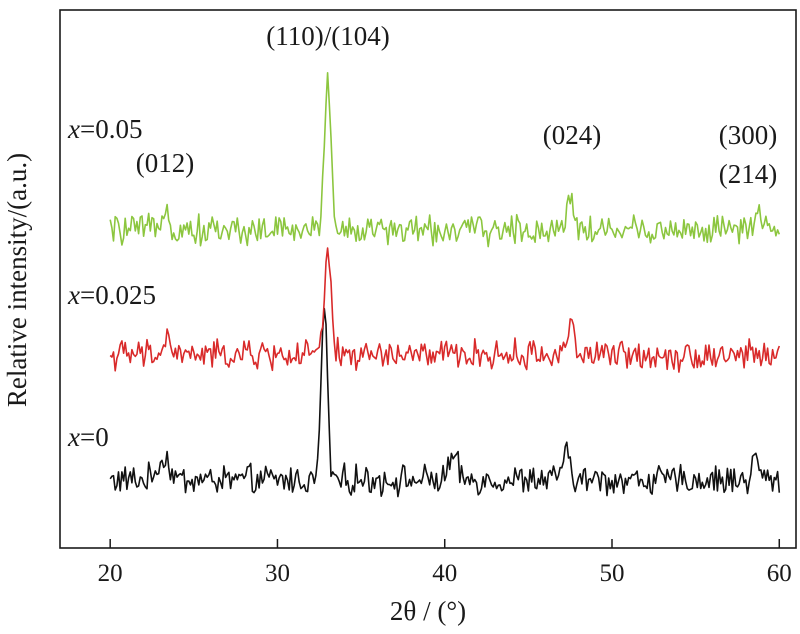 This screenshot has height=634, width=800. What do you see at coordinates (612, 573) in the screenshot?
I see `x-tick-label-50: 50` at bounding box center [612, 573].